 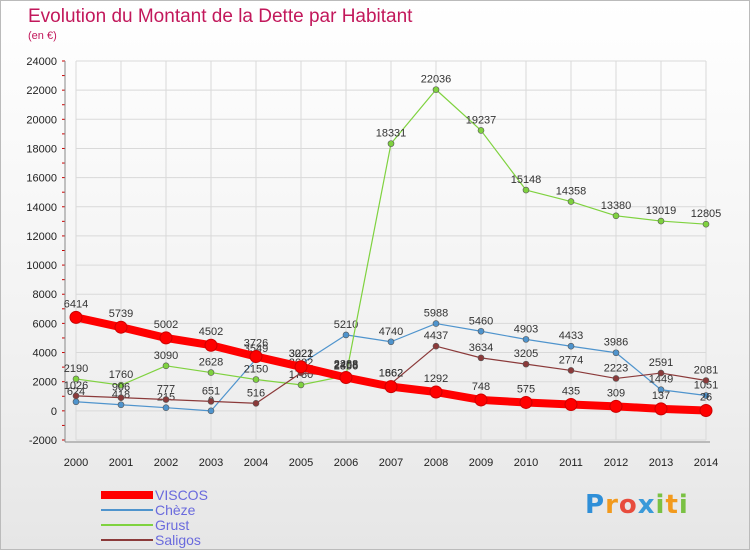 I want to click on chart-legend: VISCOS Chèze Grust Saligos, so click(x=154, y=517).